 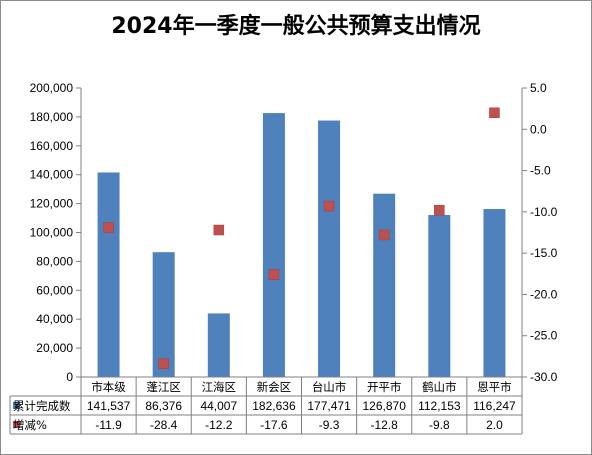 What do you see at coordinates (54, 290) in the screenshot?
I see `left-tick-label: 60,000` at bounding box center [54, 290].